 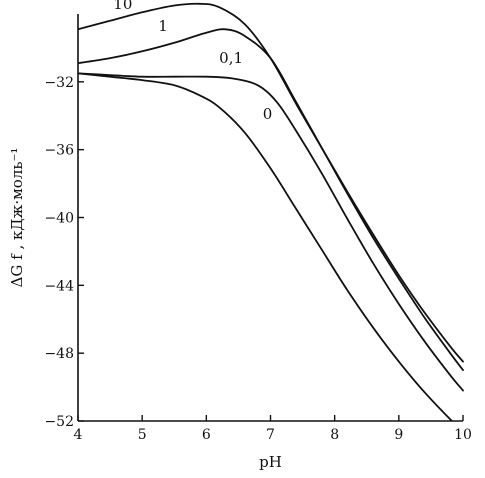 I want to click on y-tick-label: −32, so click(x=59, y=83).